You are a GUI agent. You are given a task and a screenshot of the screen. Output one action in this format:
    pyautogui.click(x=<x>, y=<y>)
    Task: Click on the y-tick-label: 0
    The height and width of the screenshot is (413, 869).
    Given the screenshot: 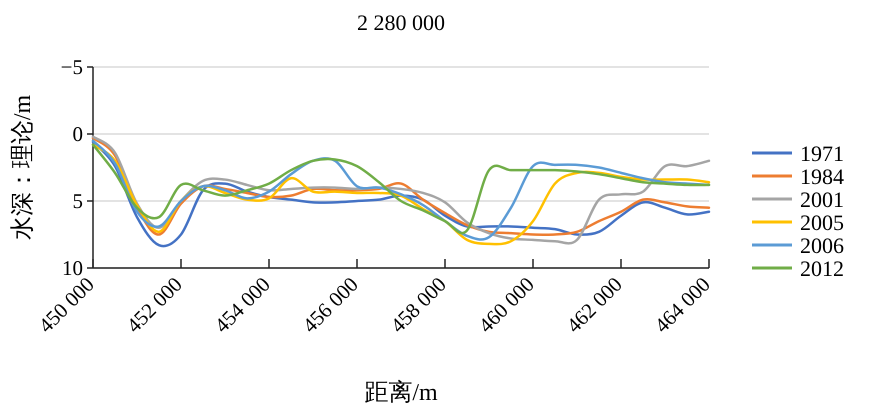 What is the action you would take?
    pyautogui.click(x=77, y=134)
    